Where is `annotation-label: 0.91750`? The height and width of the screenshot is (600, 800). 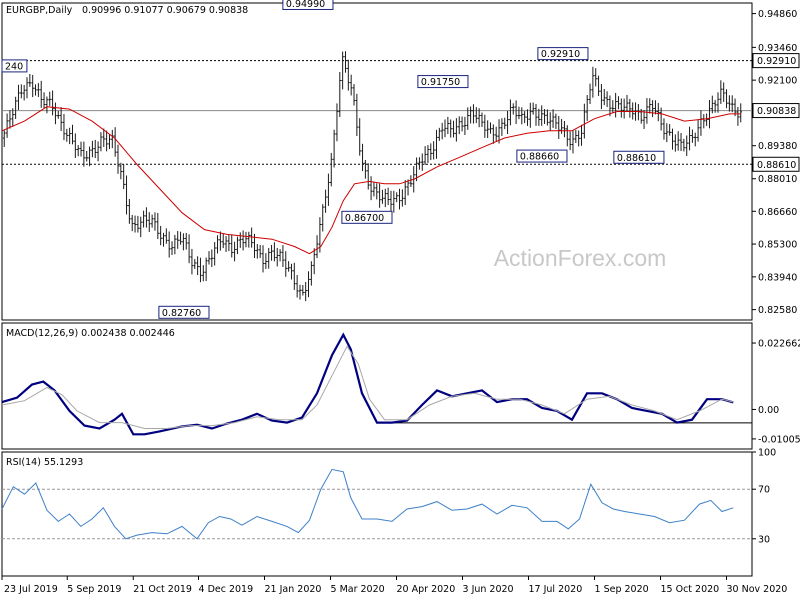 annotation-label: 0.91750 is located at coordinates (440, 82).